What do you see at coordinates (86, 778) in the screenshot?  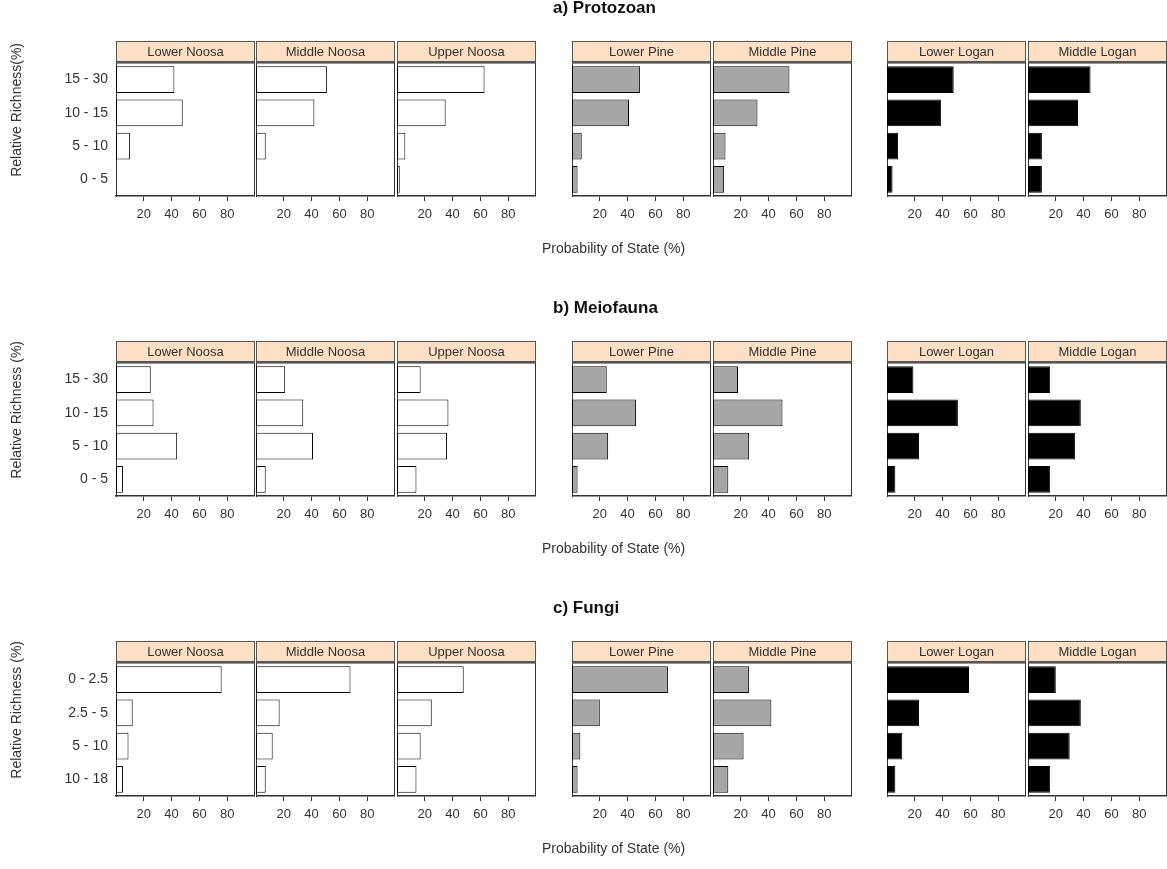 I see `y-tick-label: 10 - 18` at bounding box center [86, 778].